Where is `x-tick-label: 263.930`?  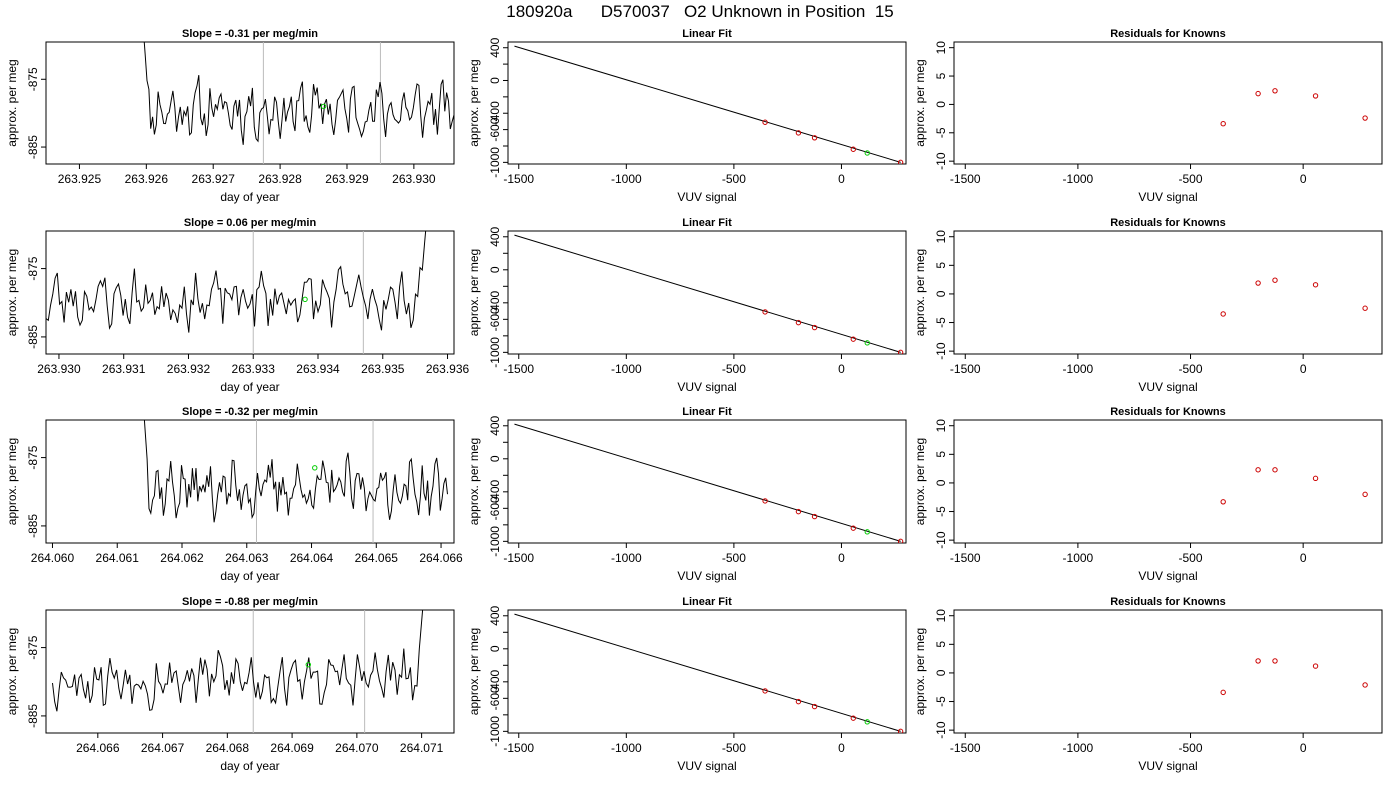 x-tick-label: 263.930 is located at coordinates (414, 179).